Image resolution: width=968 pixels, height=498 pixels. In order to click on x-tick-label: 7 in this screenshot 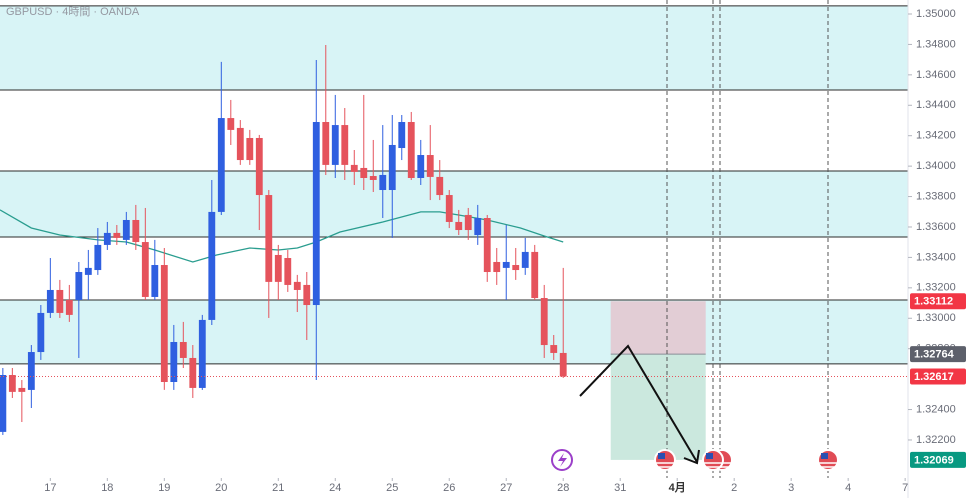, I will do `click(905, 488)`.